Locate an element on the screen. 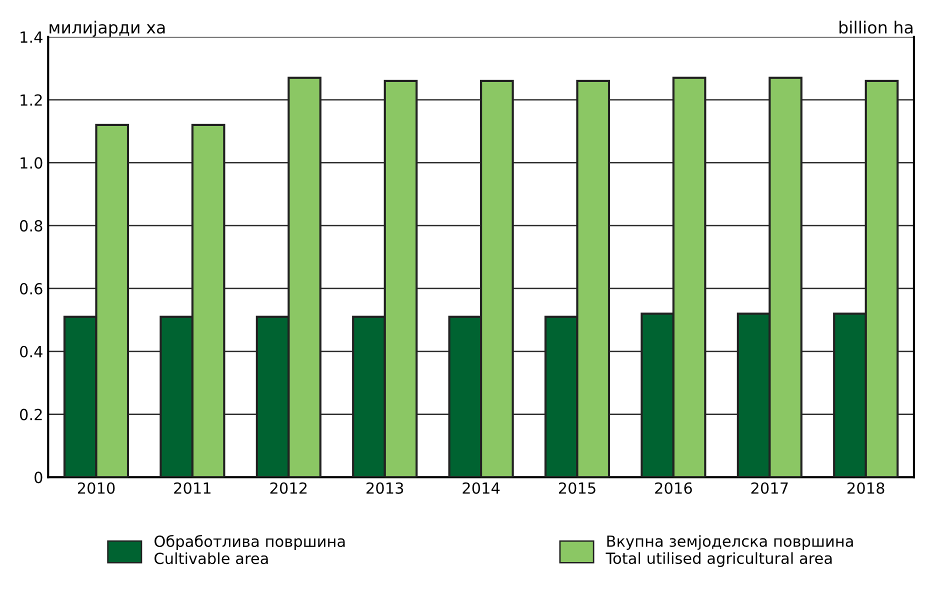  x-tick-label: 2018 is located at coordinates (866, 488).